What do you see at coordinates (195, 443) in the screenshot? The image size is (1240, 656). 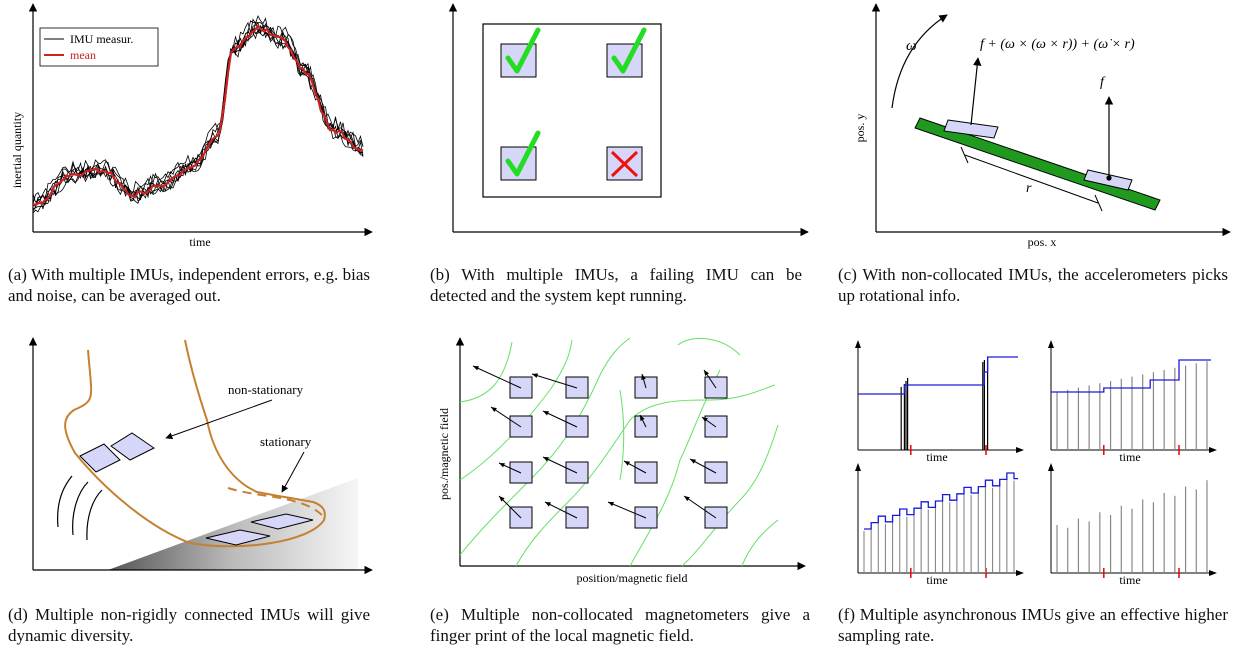 I see `foot-outline` at bounding box center [195, 443].